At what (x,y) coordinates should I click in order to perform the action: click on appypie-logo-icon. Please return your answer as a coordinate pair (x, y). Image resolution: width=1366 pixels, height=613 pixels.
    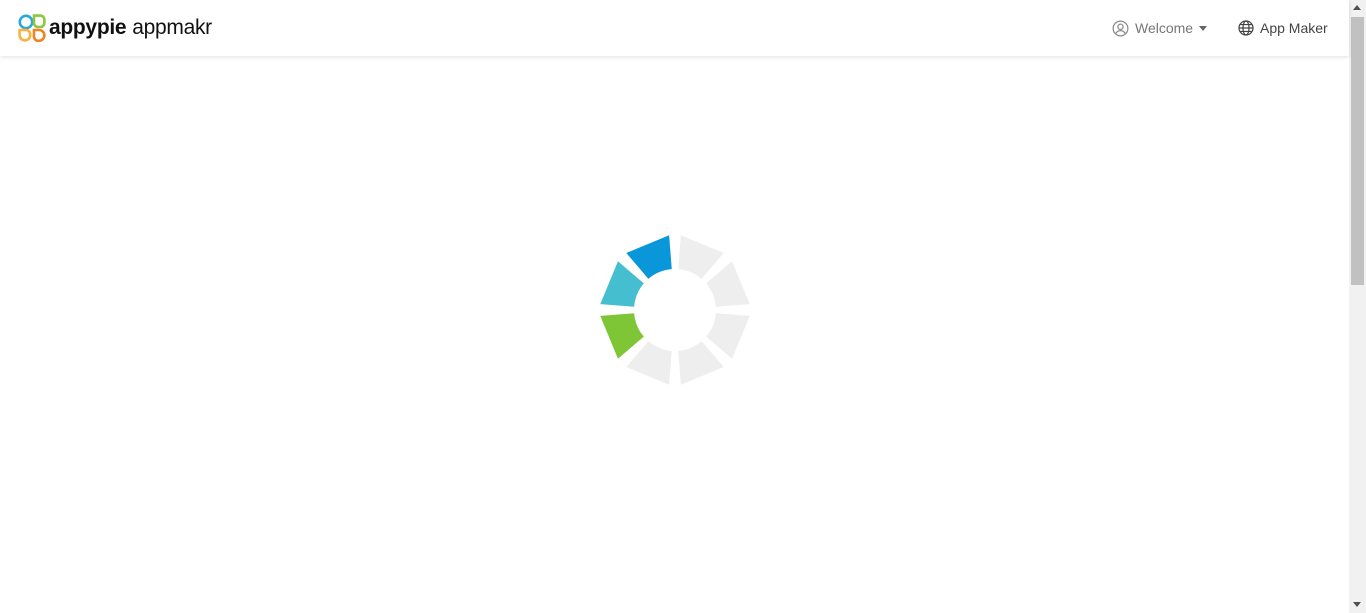
    Looking at the image, I should click on (32, 28).